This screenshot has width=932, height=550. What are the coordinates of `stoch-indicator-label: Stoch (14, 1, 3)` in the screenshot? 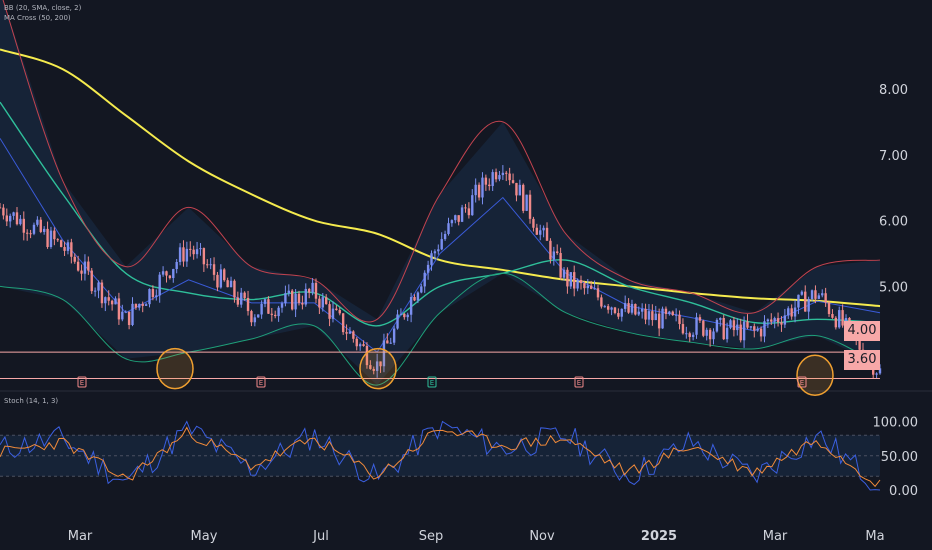 It's located at (31, 401).